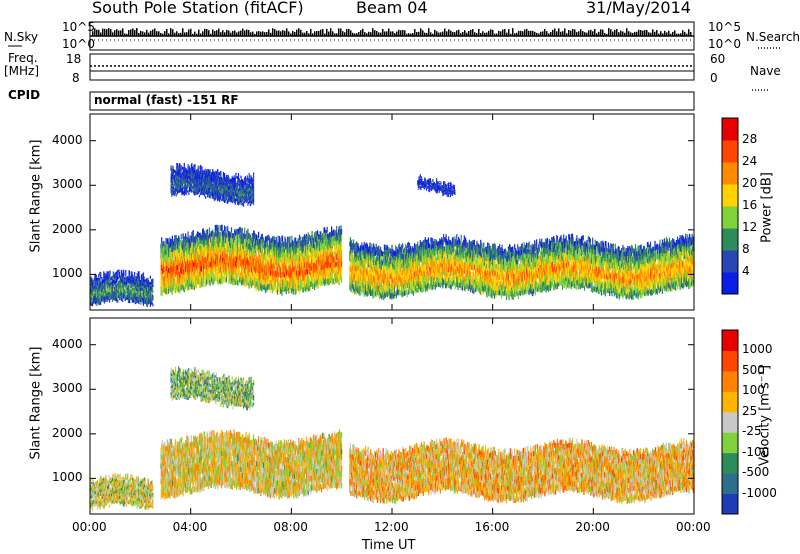  I want to click on noise-bars, so click(392, 32).